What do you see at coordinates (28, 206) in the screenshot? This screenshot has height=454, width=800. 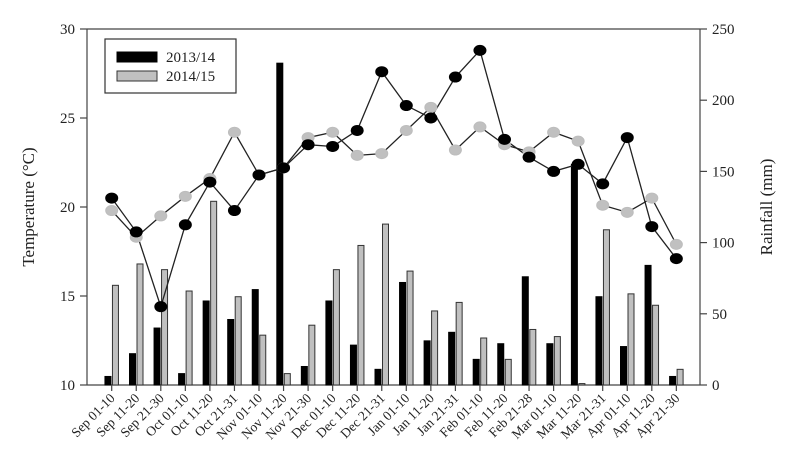 I see `left-axis-title: Temperature (°C)` at bounding box center [28, 206].